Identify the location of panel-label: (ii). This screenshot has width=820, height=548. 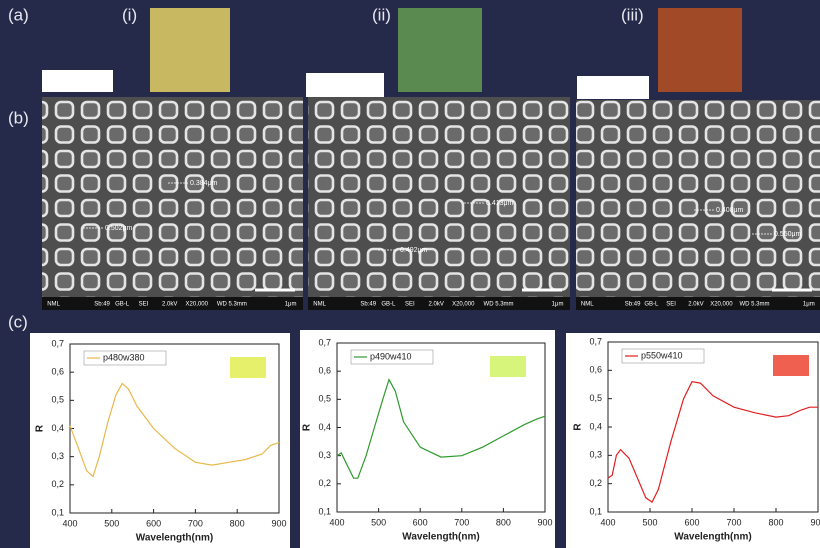
(381, 14).